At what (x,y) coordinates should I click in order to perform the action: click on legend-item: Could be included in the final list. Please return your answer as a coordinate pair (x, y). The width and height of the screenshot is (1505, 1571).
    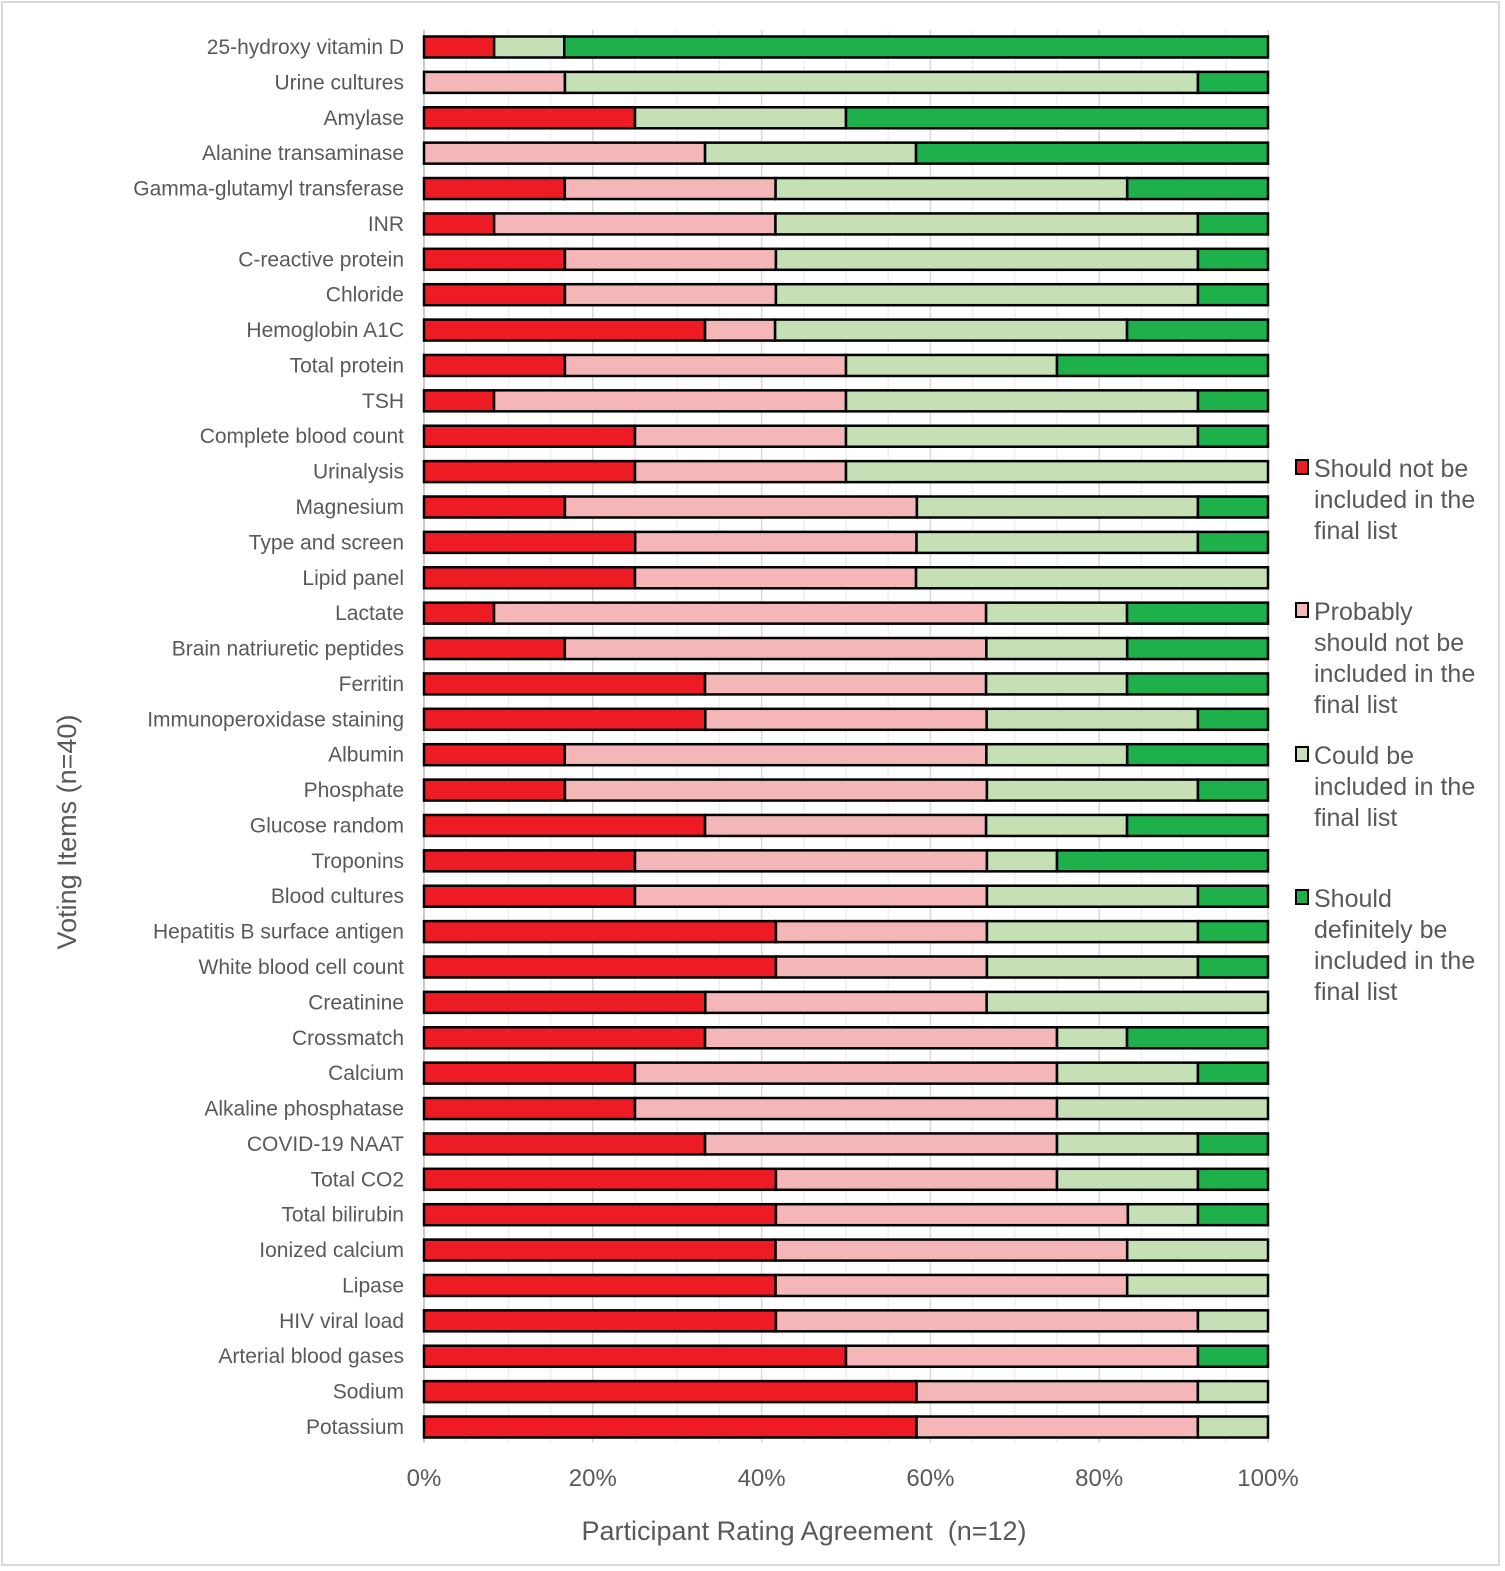
    Looking at the image, I should click on (1385, 787).